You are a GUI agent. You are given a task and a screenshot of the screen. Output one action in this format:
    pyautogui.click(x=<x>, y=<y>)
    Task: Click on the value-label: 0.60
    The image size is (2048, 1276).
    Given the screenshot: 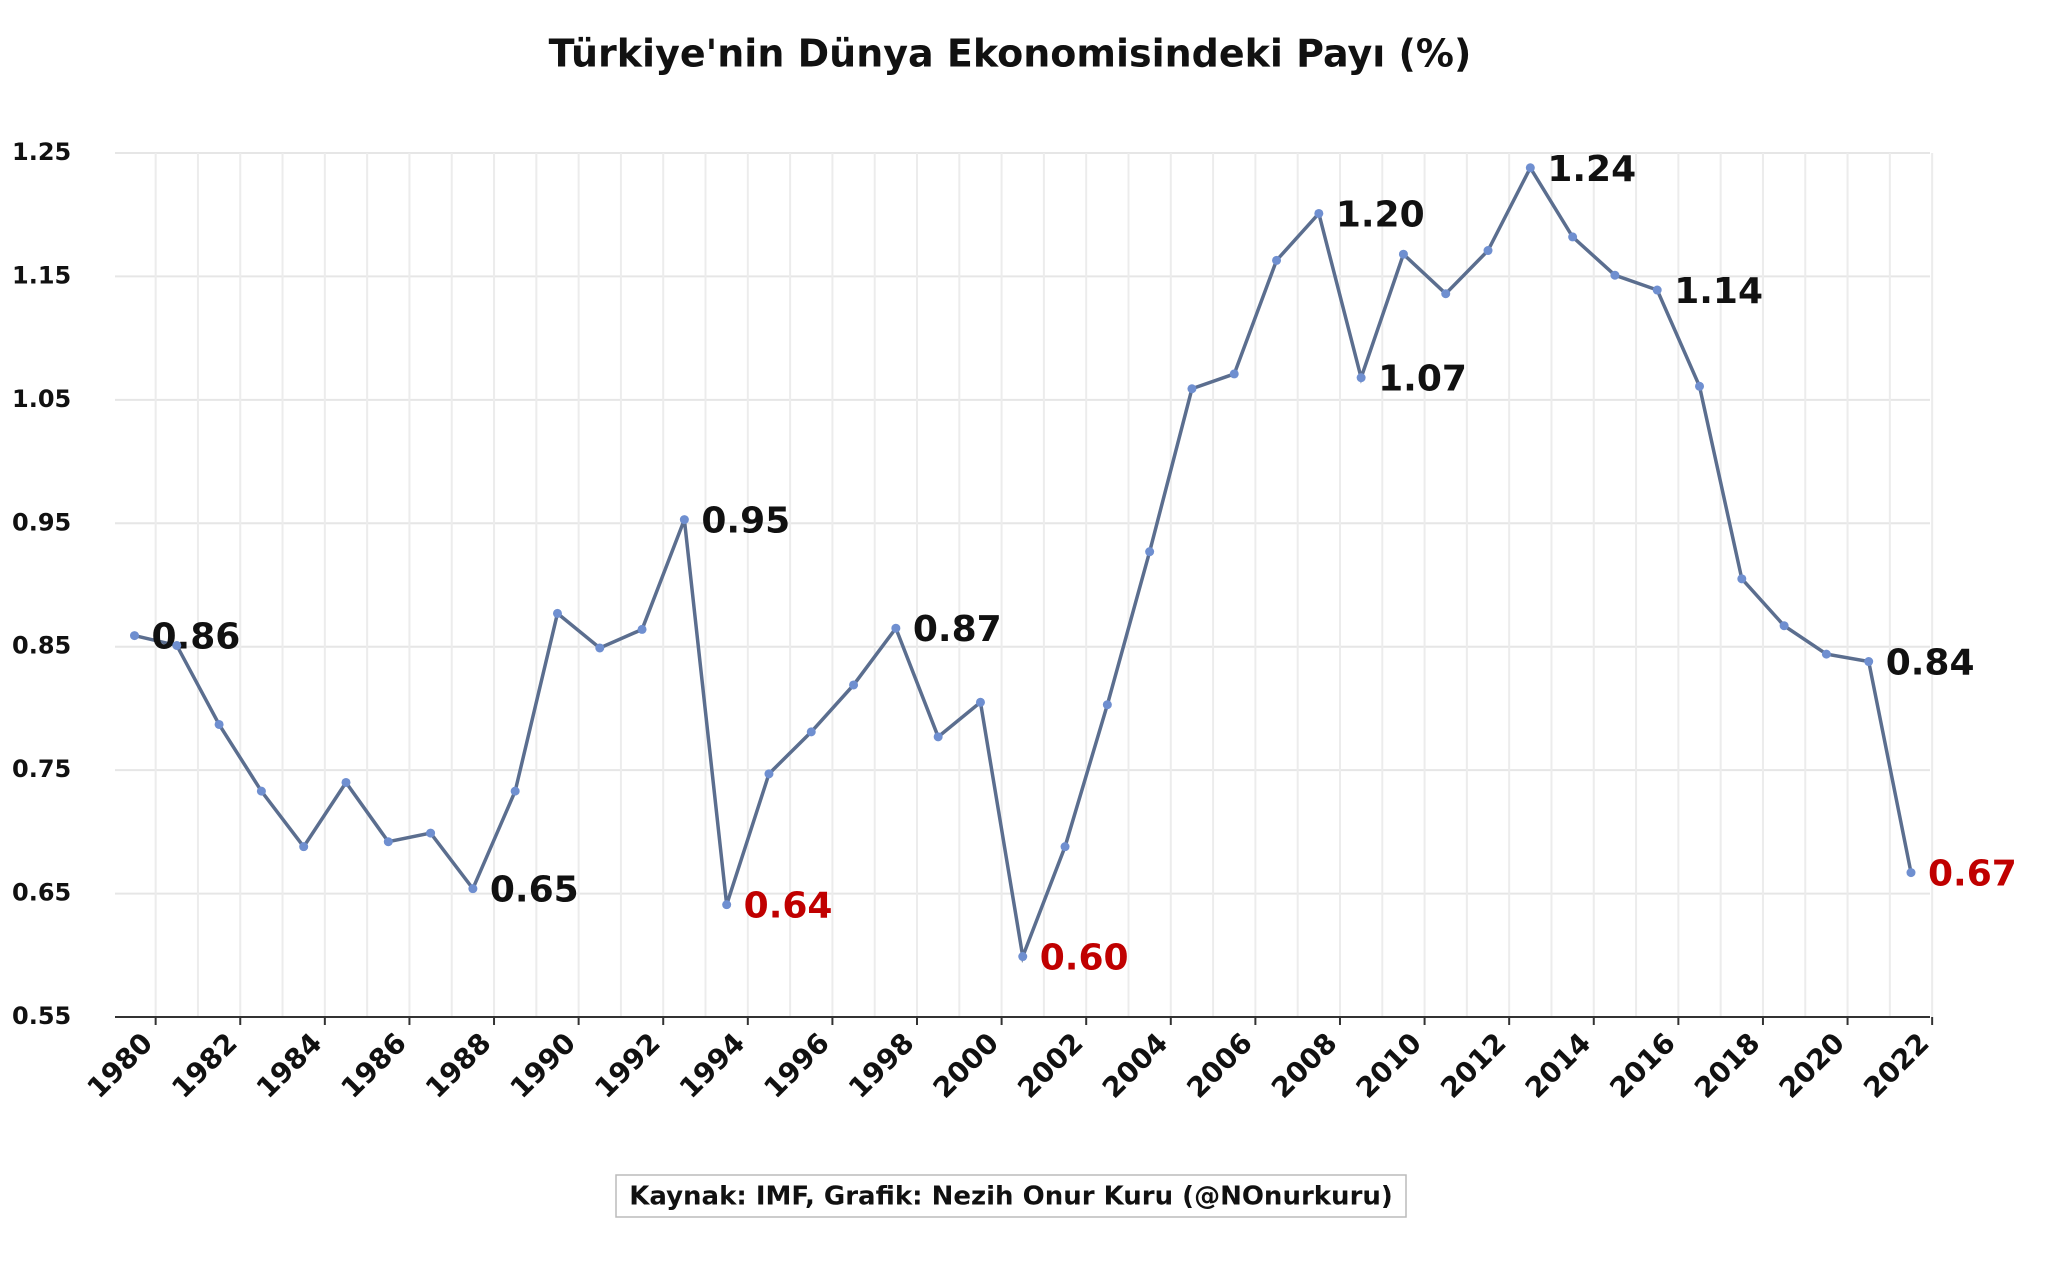 What is the action you would take?
    pyautogui.click(x=1084, y=958)
    